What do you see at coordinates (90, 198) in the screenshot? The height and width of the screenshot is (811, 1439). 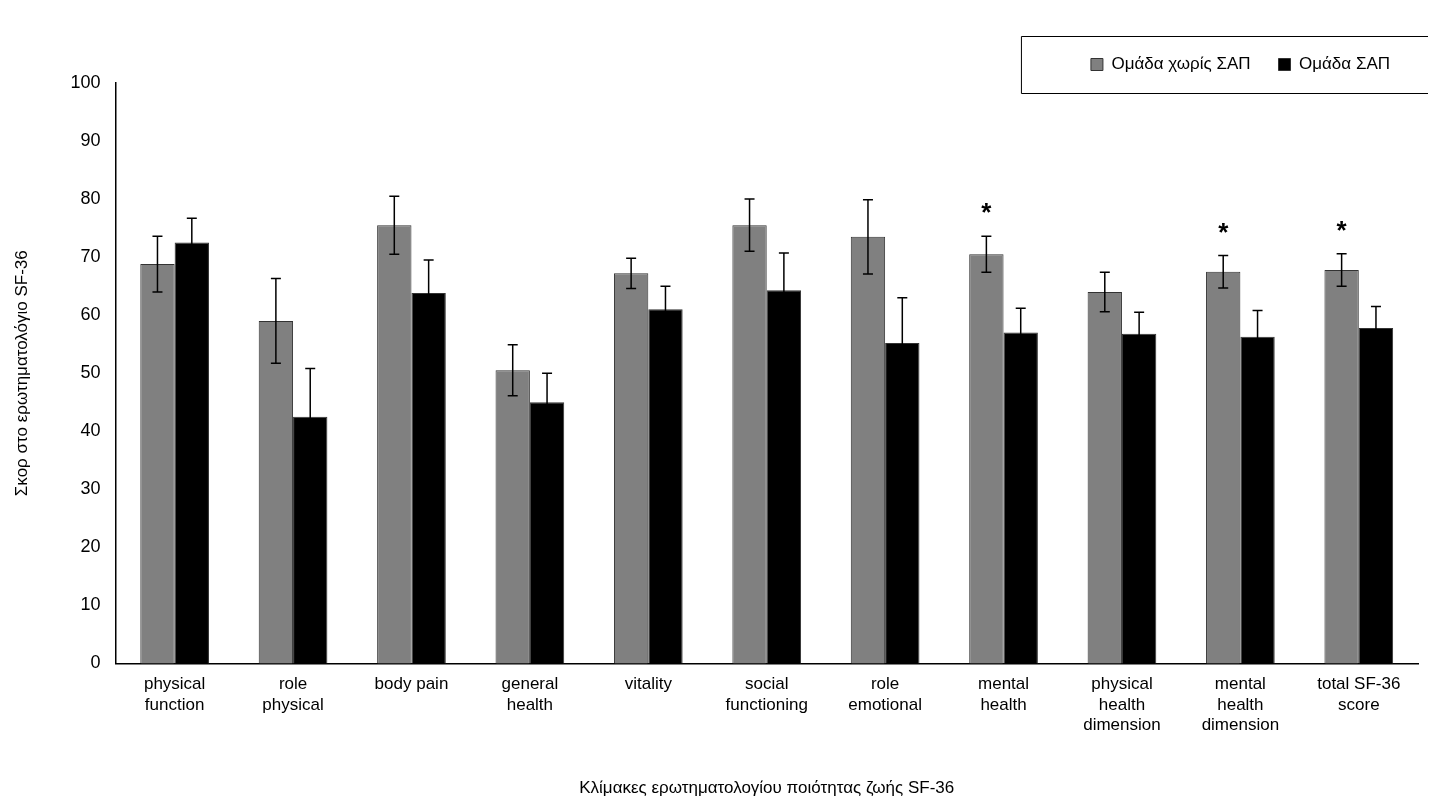 I see `y-tick-label: 80` at bounding box center [90, 198].